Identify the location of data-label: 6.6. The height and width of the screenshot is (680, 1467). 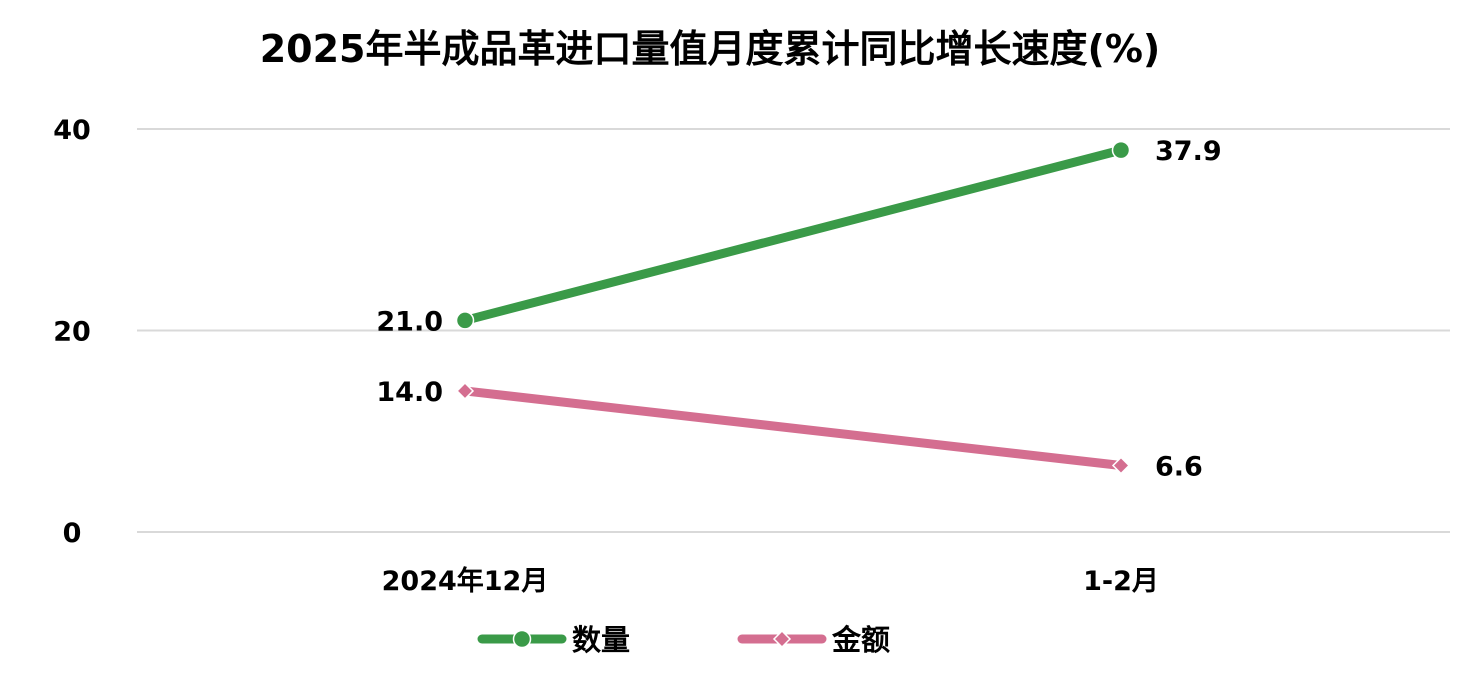
(1179, 467).